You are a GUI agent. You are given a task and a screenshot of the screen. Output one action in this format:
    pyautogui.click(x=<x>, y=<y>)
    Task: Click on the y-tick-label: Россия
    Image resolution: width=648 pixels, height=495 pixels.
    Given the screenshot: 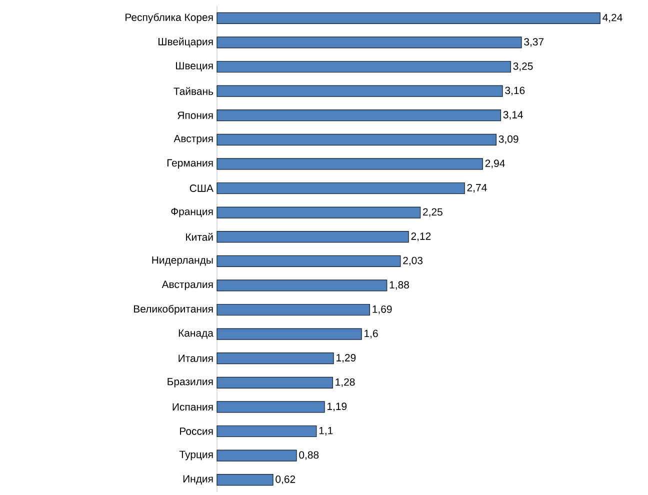 What is the action you would take?
    pyautogui.click(x=196, y=431)
    